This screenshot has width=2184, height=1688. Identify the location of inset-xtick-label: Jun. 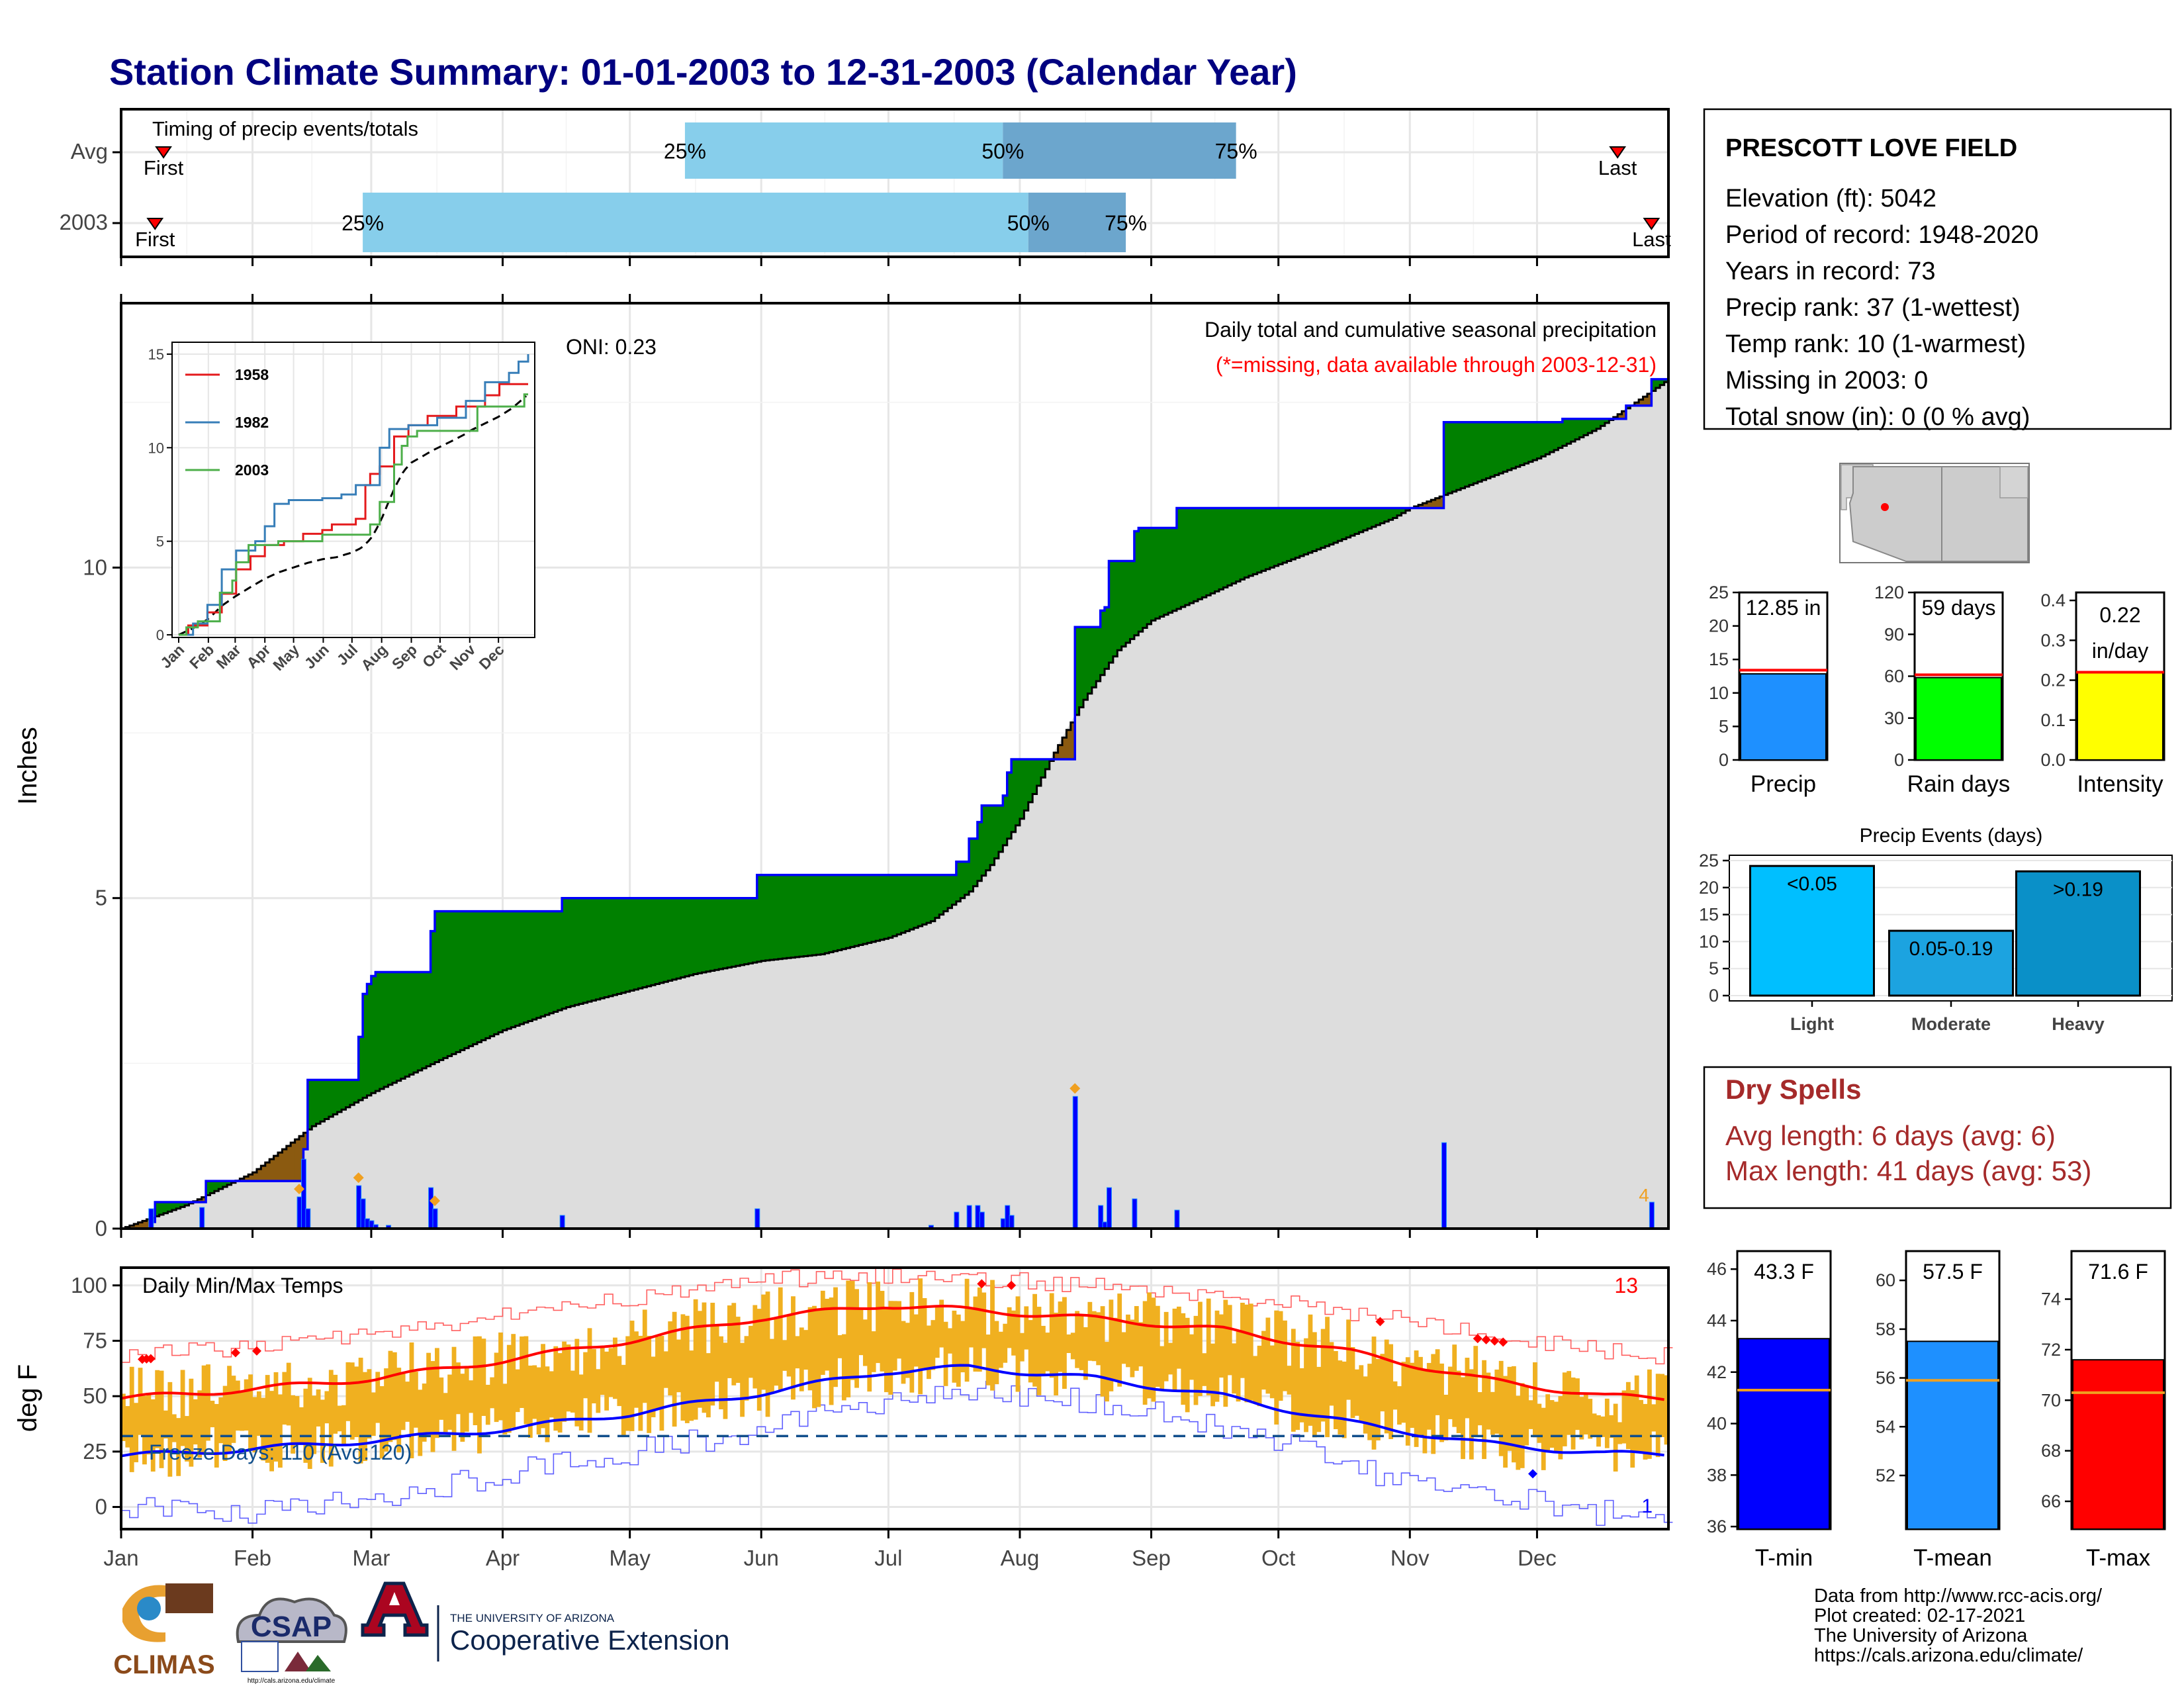
(316, 656).